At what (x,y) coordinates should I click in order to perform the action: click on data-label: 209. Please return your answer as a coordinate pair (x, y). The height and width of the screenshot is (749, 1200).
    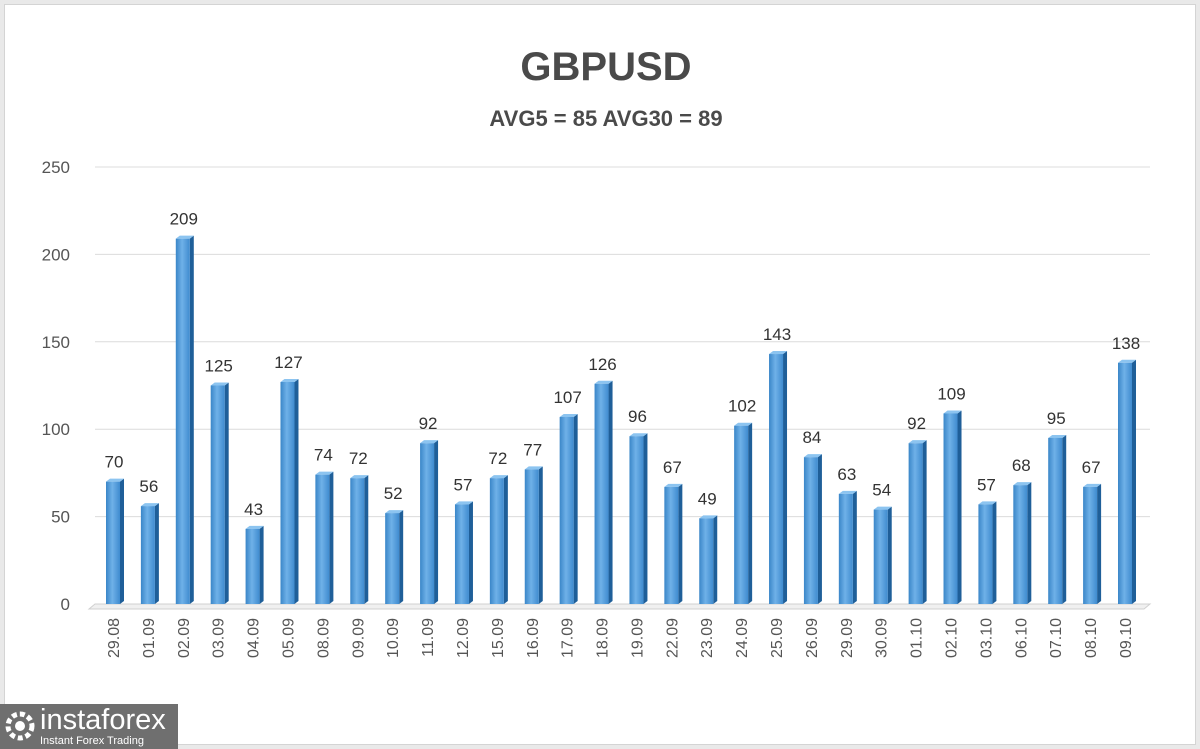
    Looking at the image, I should click on (184, 219).